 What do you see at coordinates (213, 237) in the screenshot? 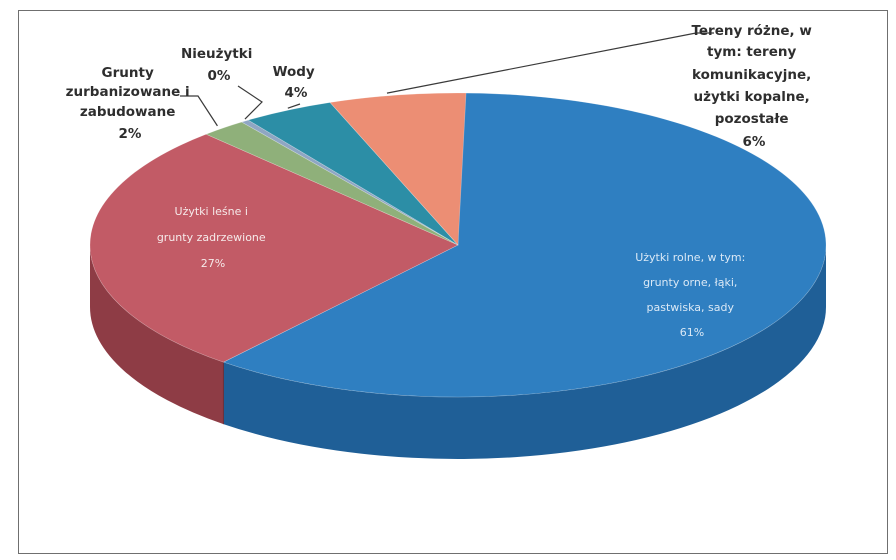
I see `label-uzytki-lesne: Użytki leśne i grunty zadrzewione 27%` at bounding box center [213, 237].